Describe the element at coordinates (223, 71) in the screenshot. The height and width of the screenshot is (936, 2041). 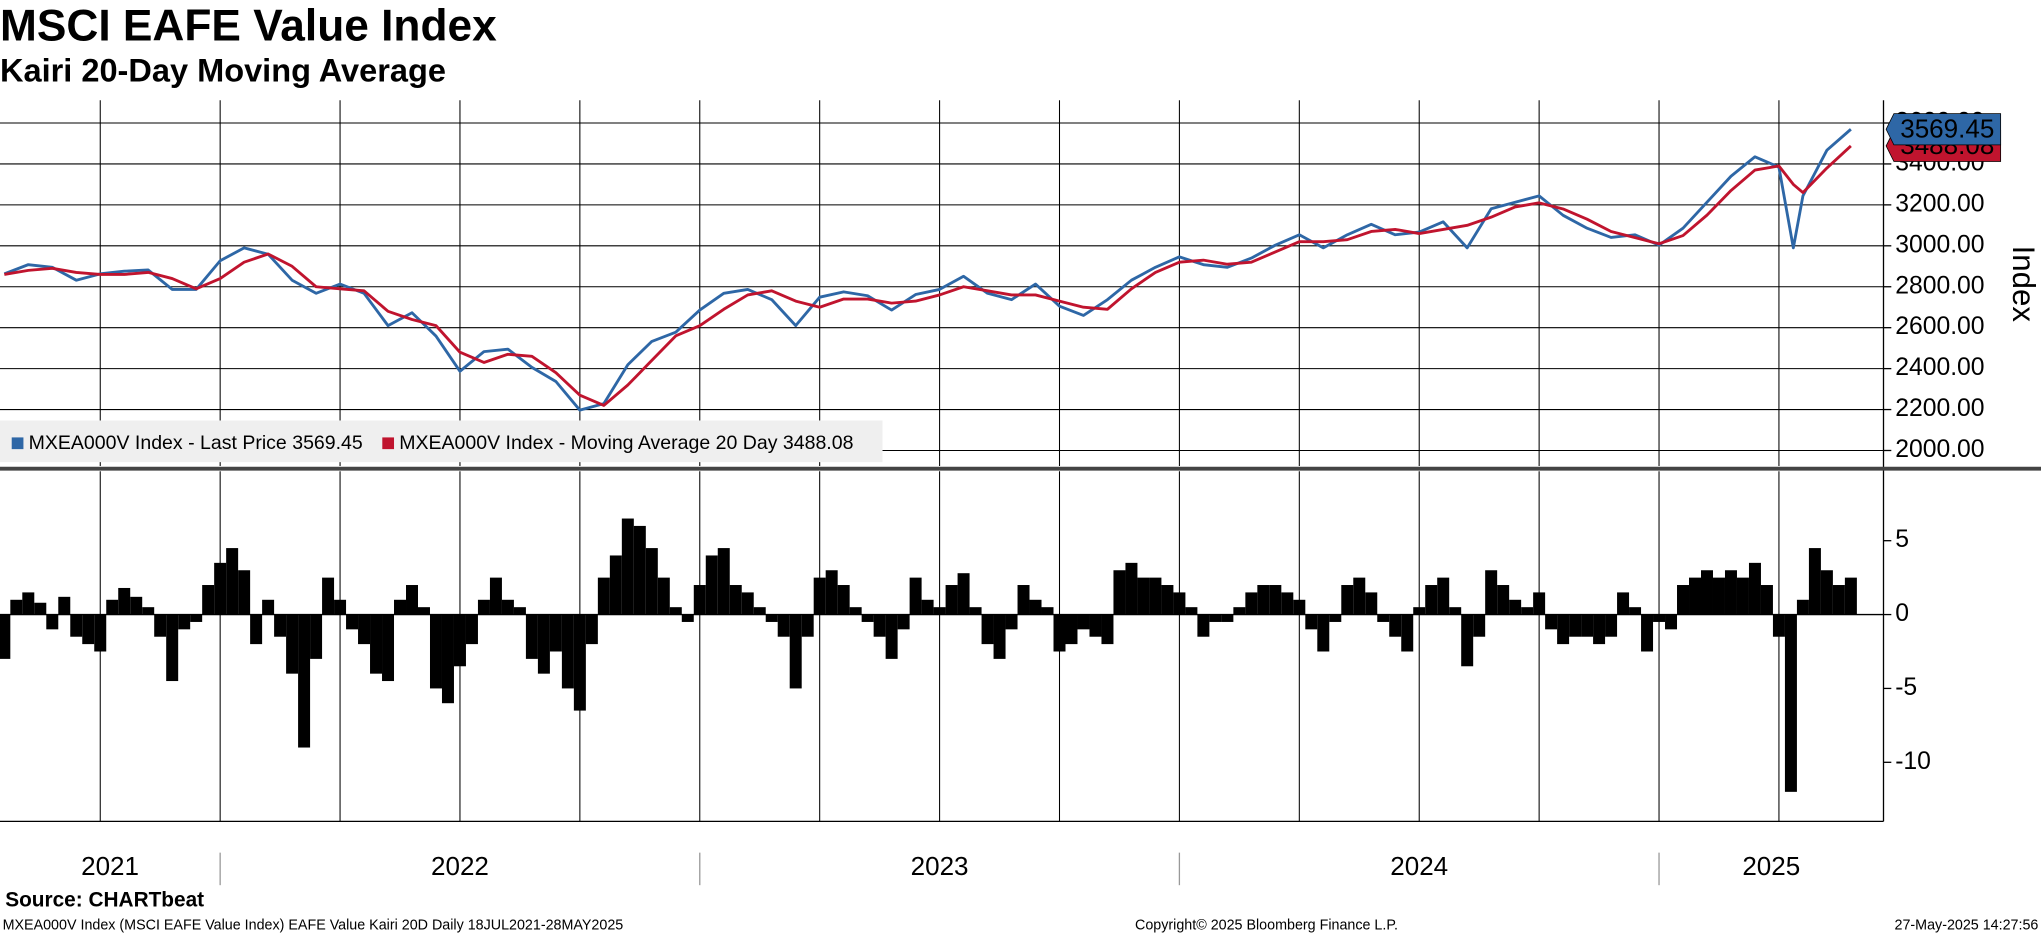
I see `subtitle: Kairi 20-Day Moving Average` at that location.